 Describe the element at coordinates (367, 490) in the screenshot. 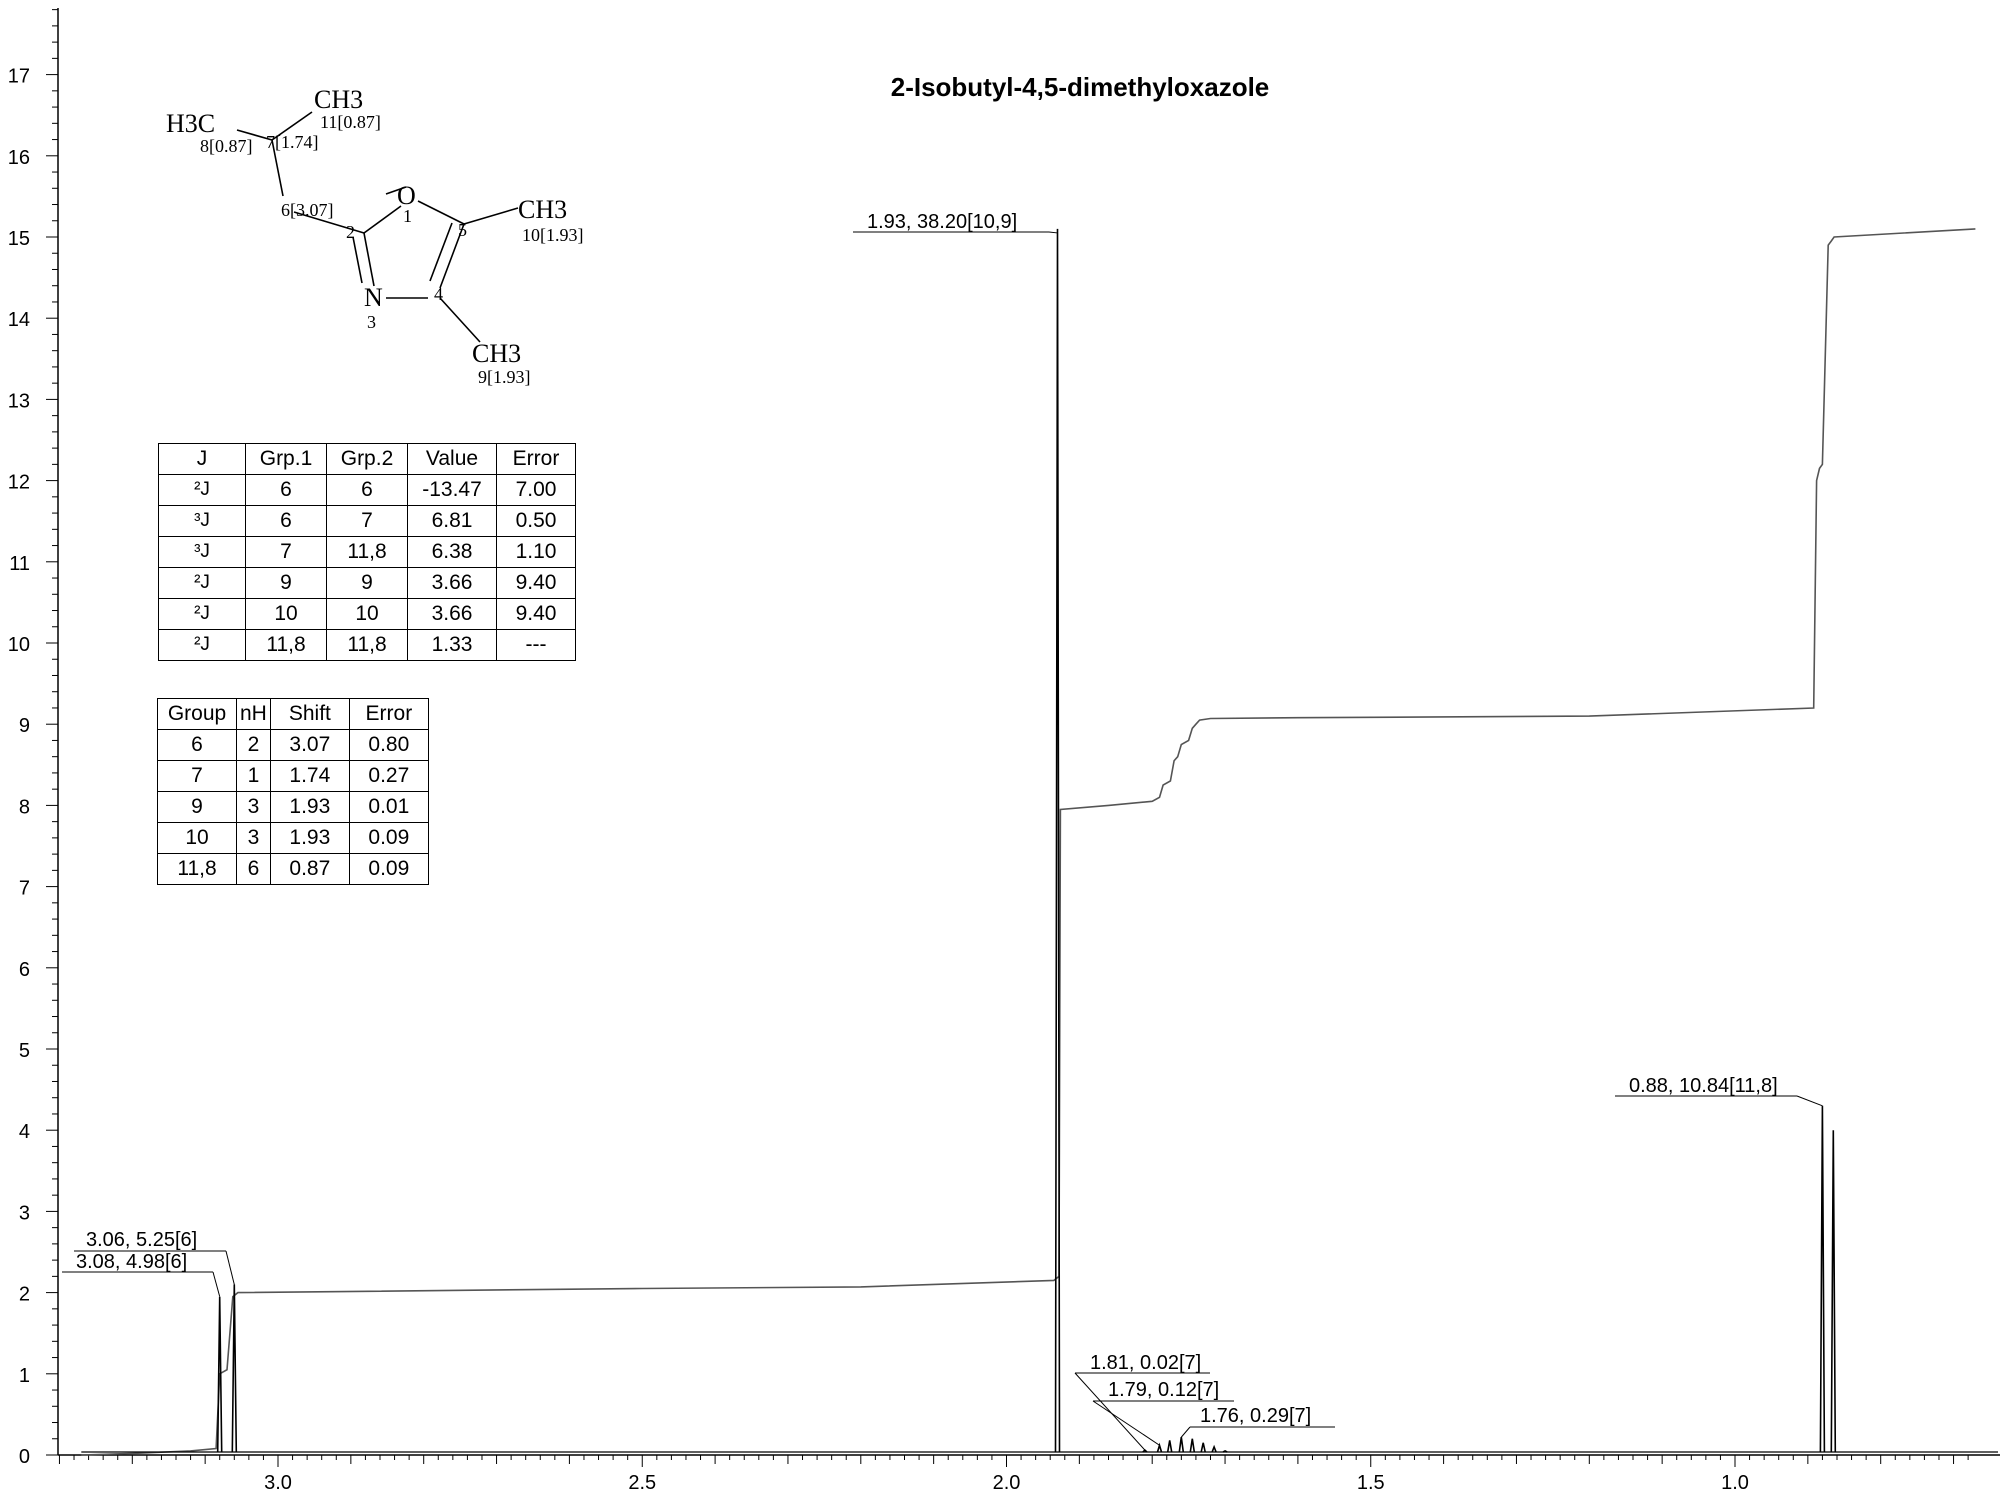

I see `table-row: ²J 6 6 -13.47 7.00` at that location.